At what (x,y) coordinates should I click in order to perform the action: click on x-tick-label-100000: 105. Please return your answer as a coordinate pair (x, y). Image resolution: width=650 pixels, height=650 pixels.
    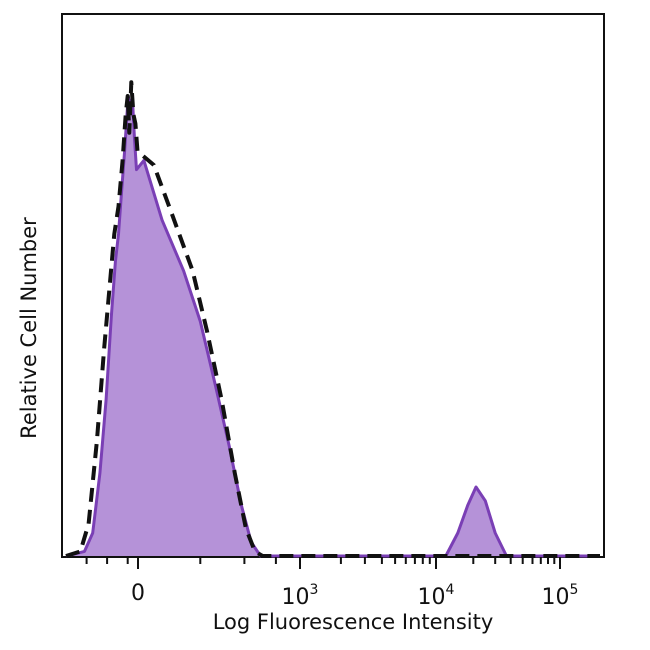
    Looking at the image, I should click on (560, 596).